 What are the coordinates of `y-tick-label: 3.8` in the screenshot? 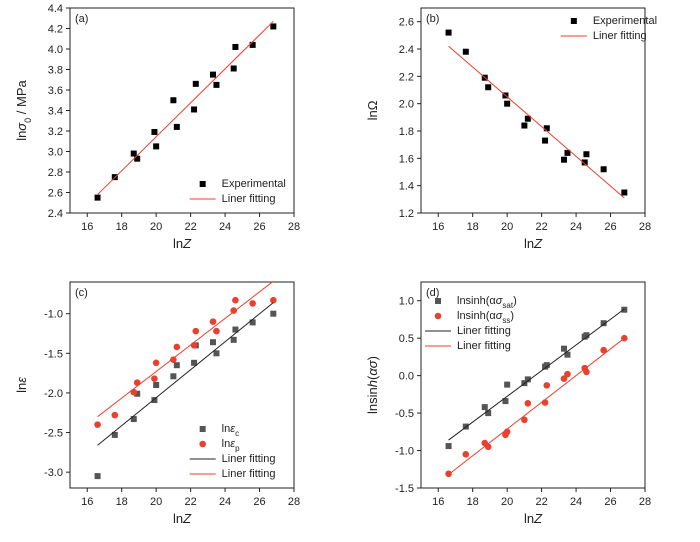 It's located at (55, 71).